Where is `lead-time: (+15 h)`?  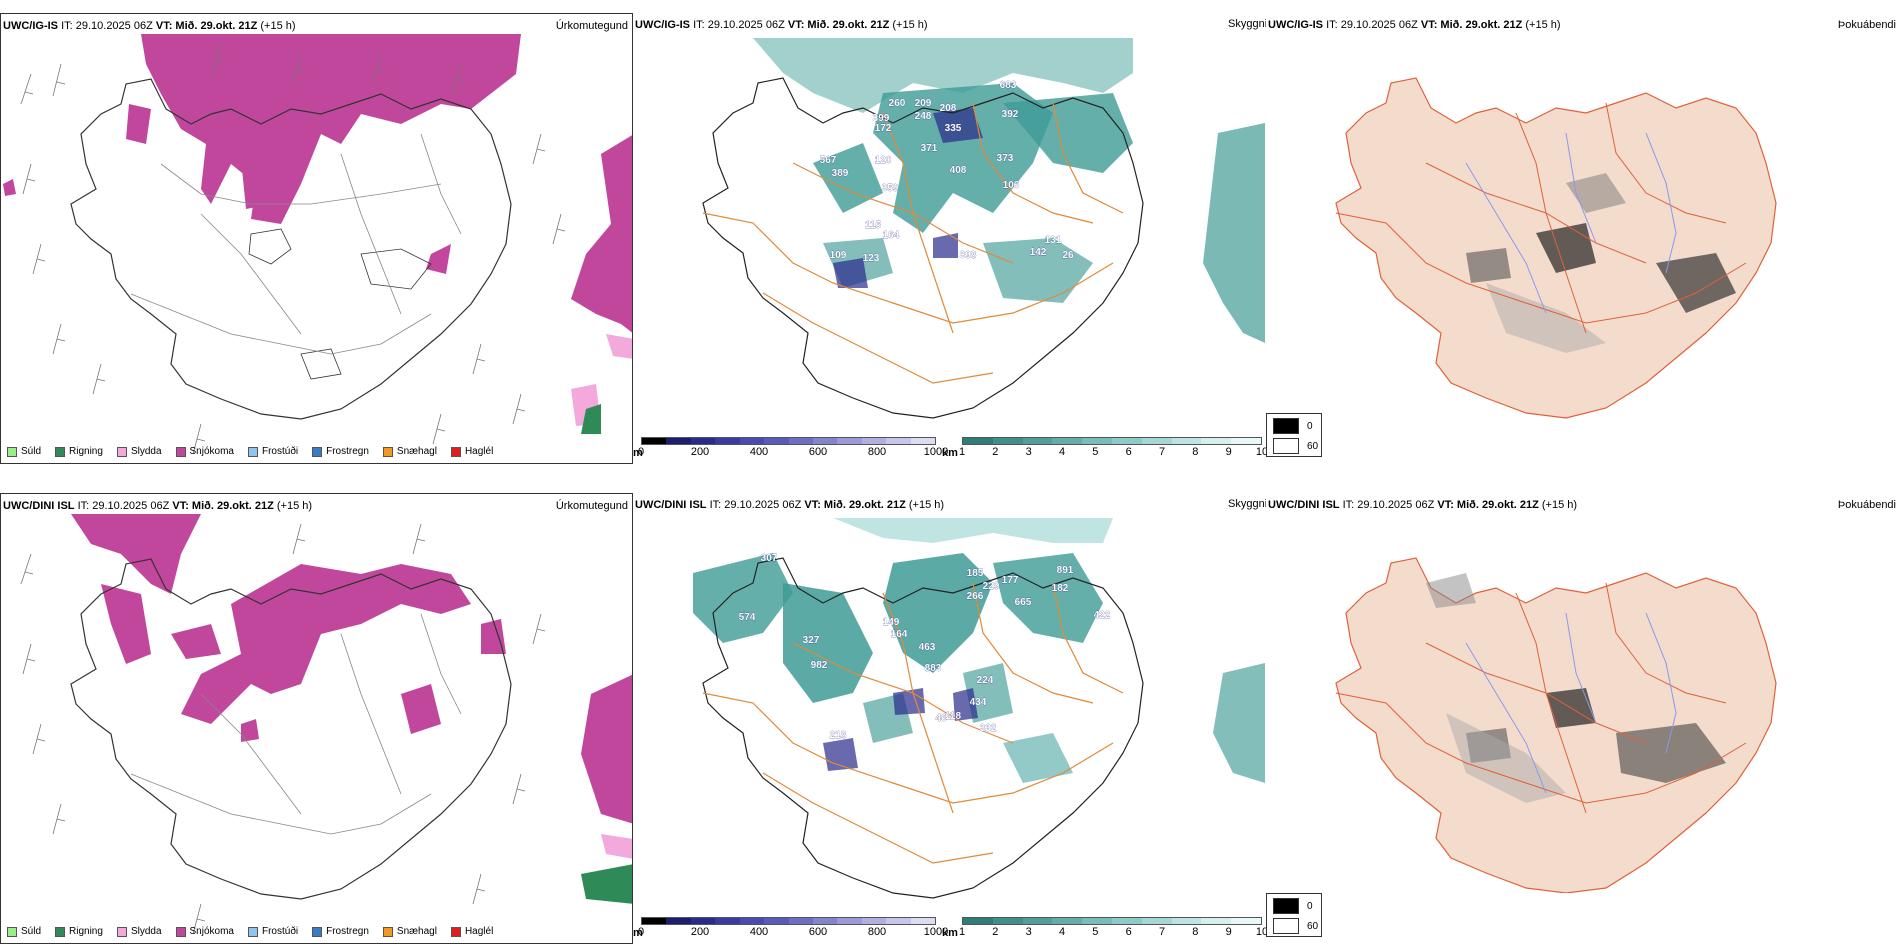 lead-time: (+15 h) is located at coordinates (294, 506).